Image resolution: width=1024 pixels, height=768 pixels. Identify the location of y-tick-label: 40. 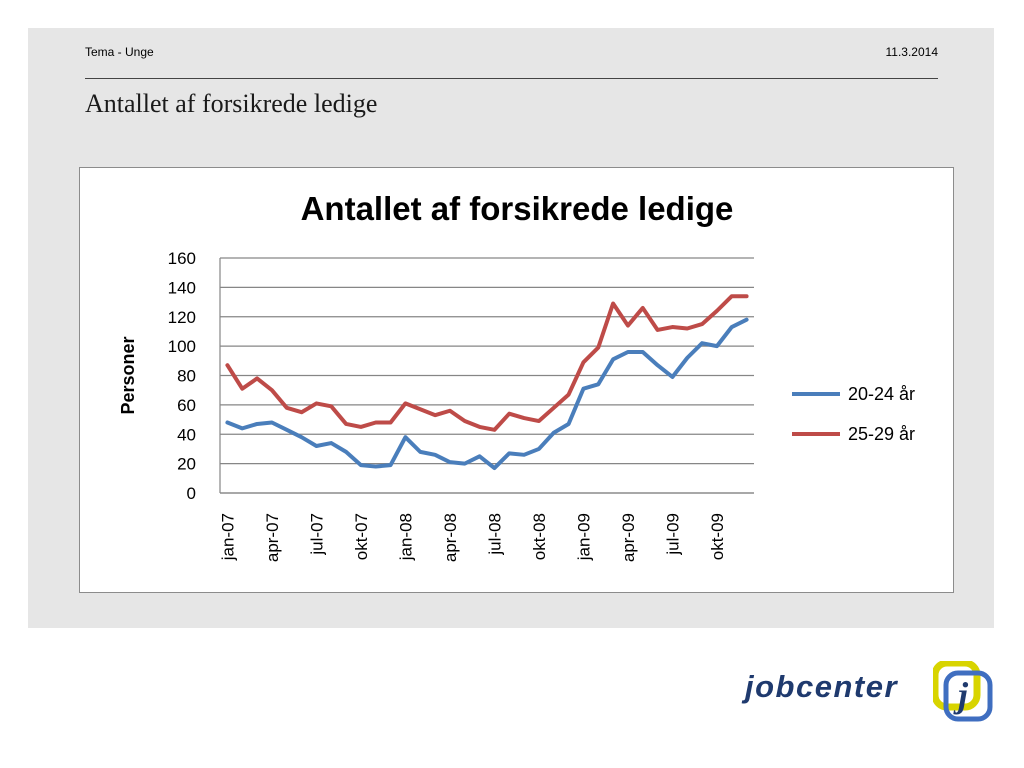
(186, 434).